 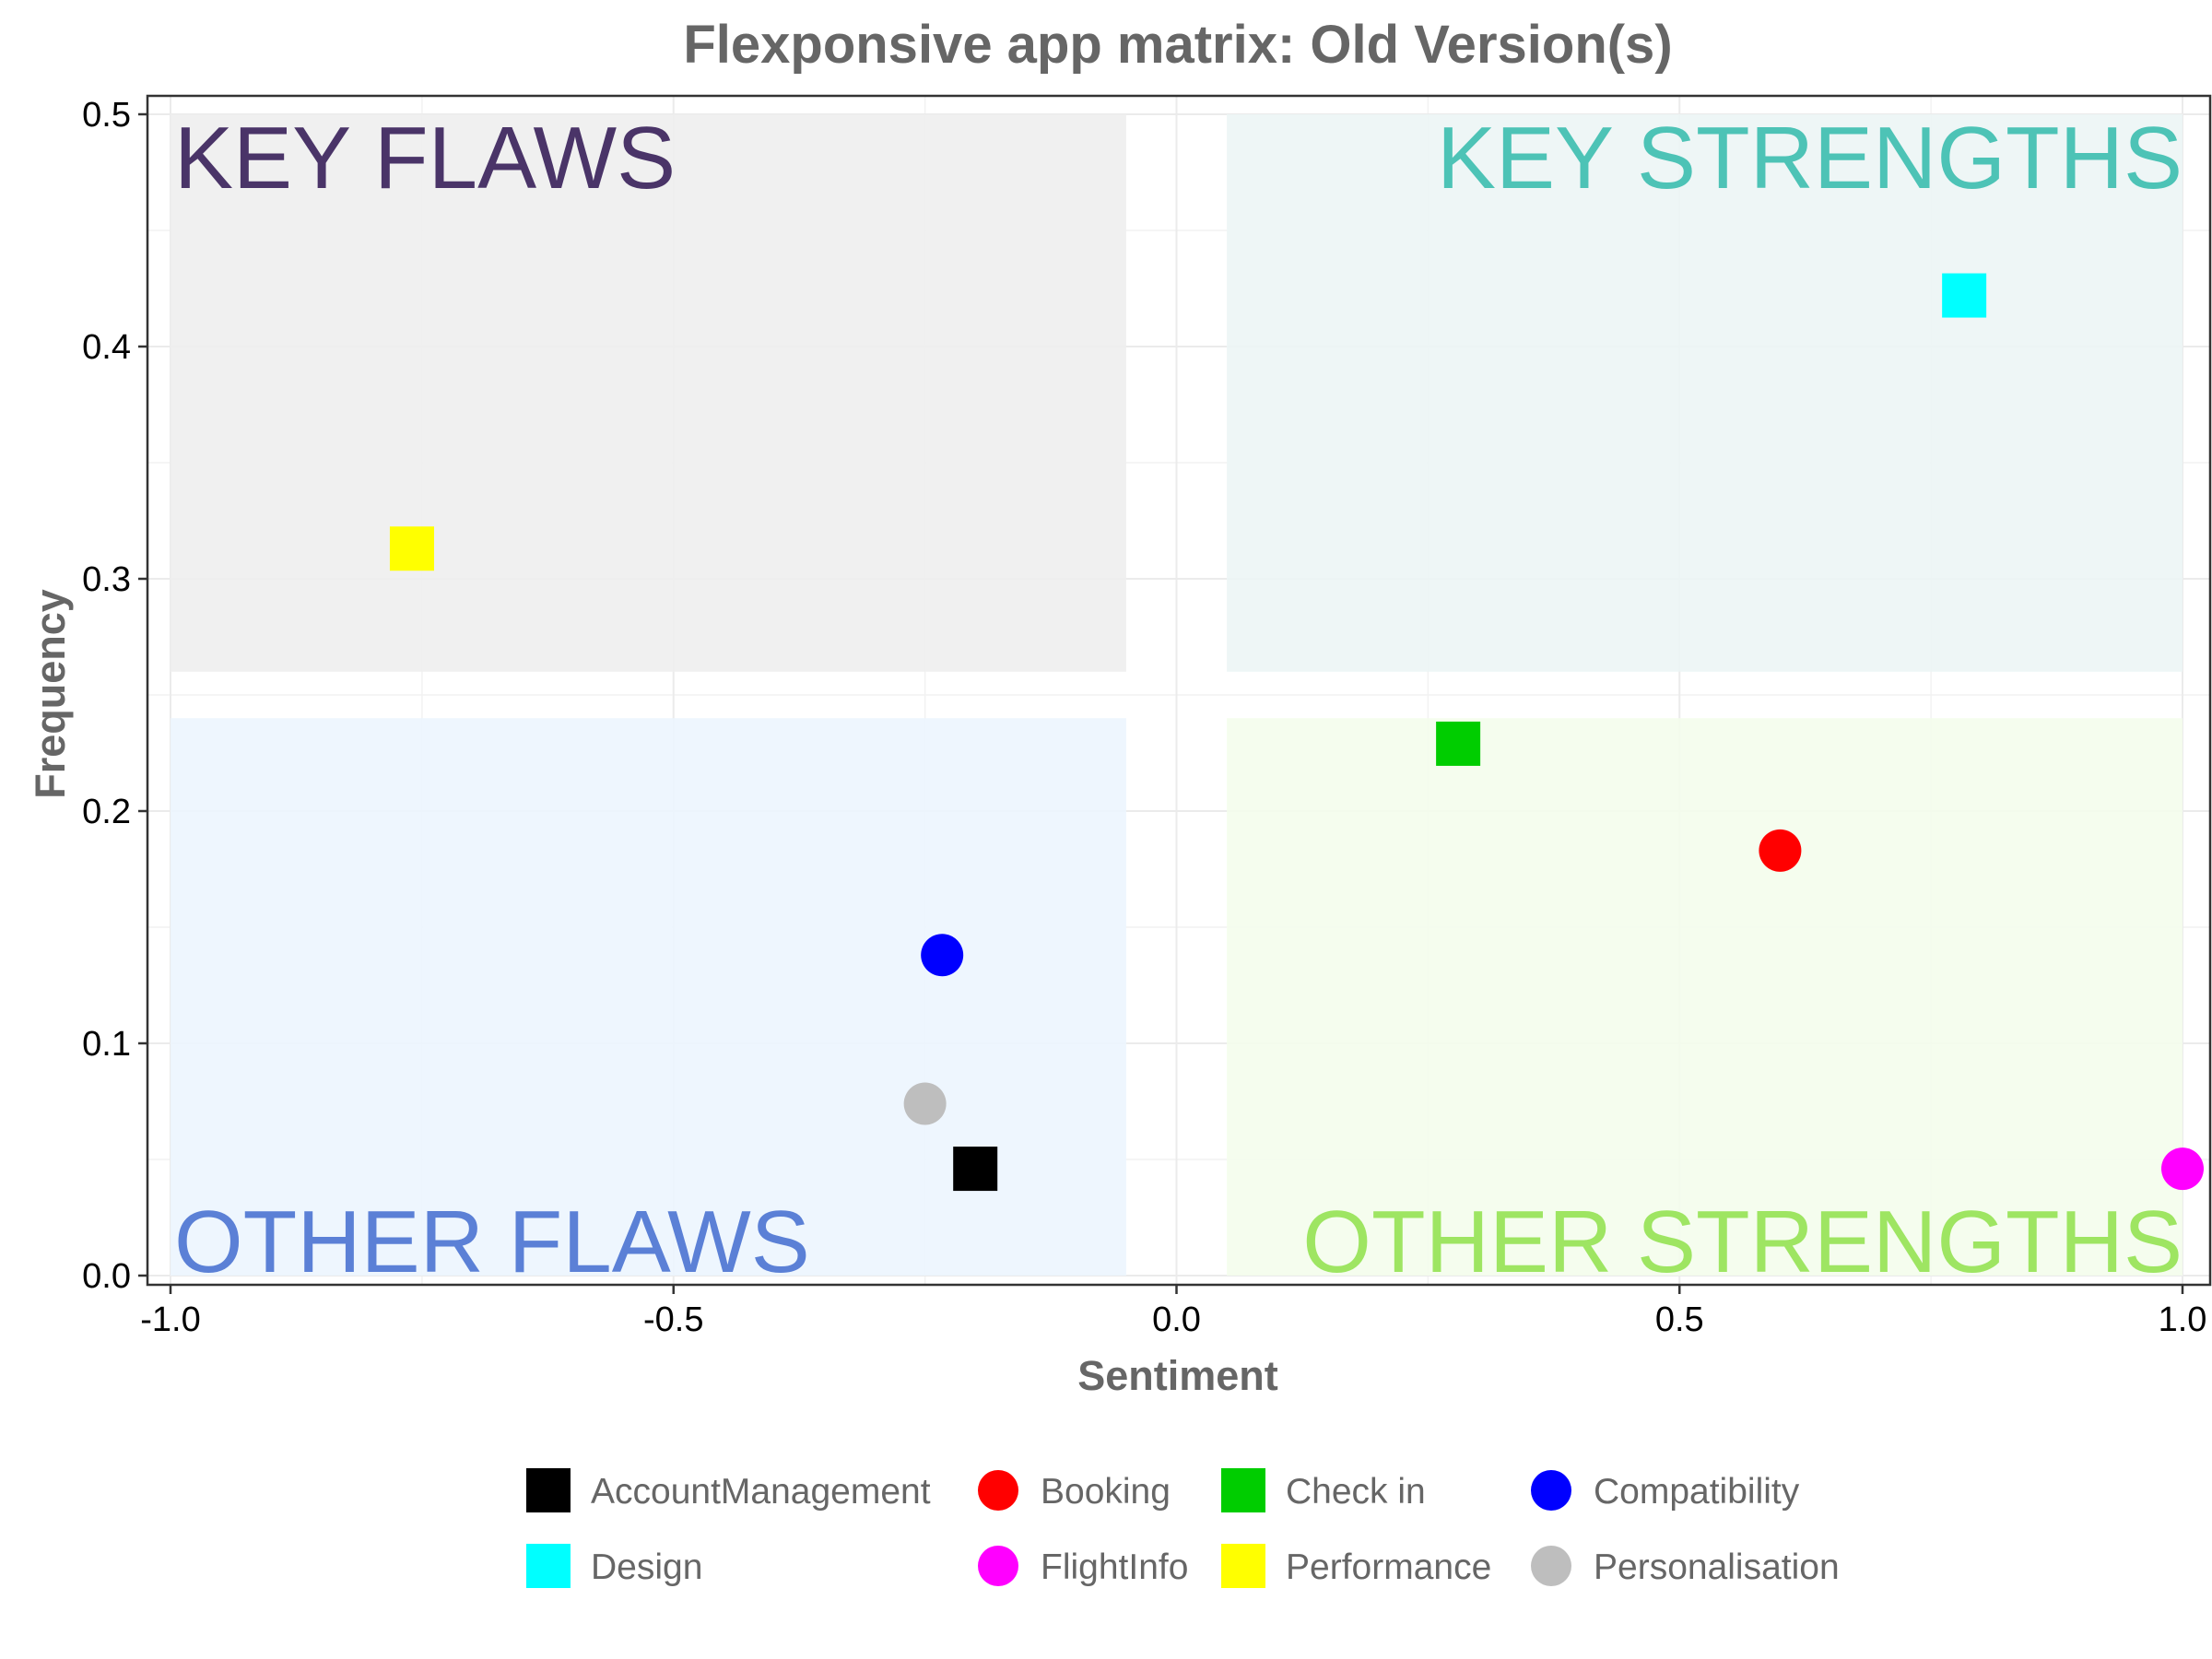 What do you see at coordinates (1705, 997) in the screenshot?
I see `quadrant-other-strengths` at bounding box center [1705, 997].